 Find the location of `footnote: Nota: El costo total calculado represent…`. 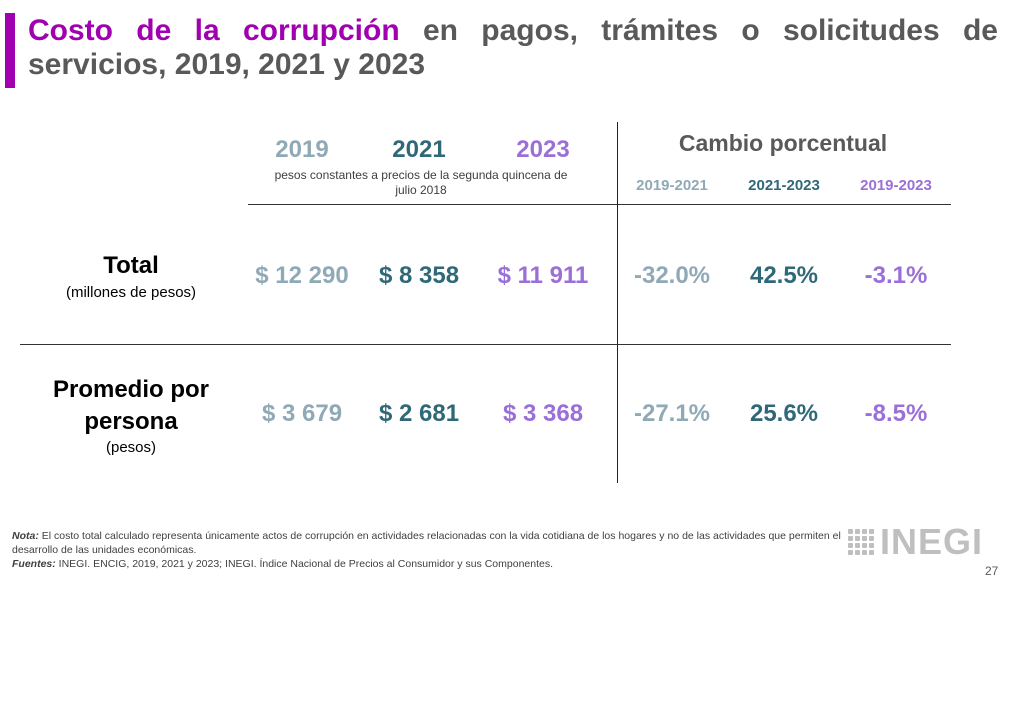

footnote: Nota: El costo total calculado represent… is located at coordinates (427, 550).